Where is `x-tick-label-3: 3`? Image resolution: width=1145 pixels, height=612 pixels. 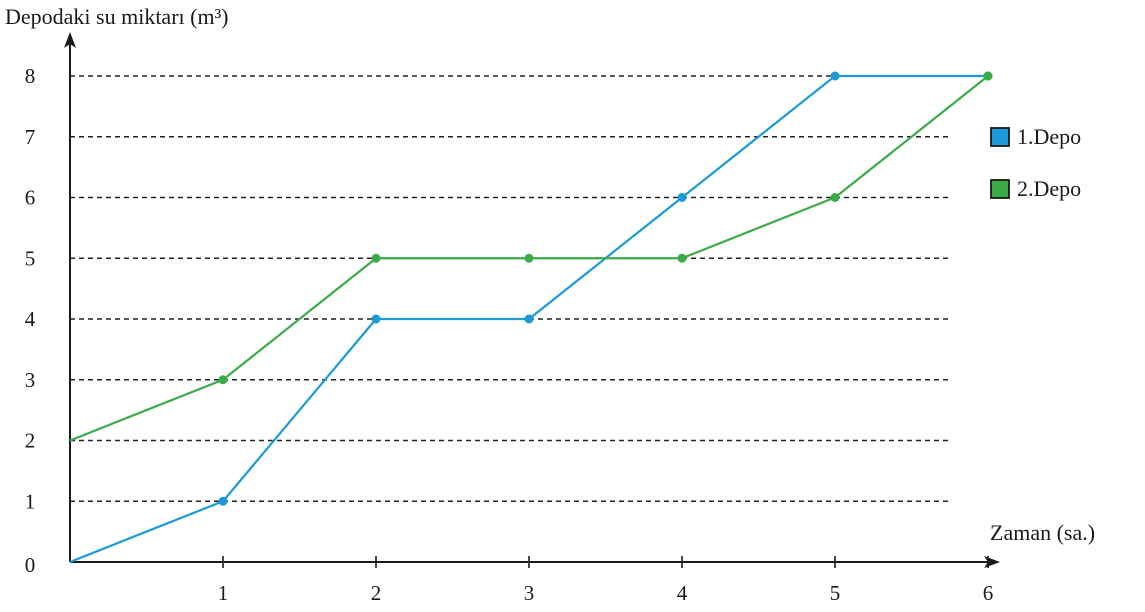 x-tick-label-3: 3 is located at coordinates (529, 593).